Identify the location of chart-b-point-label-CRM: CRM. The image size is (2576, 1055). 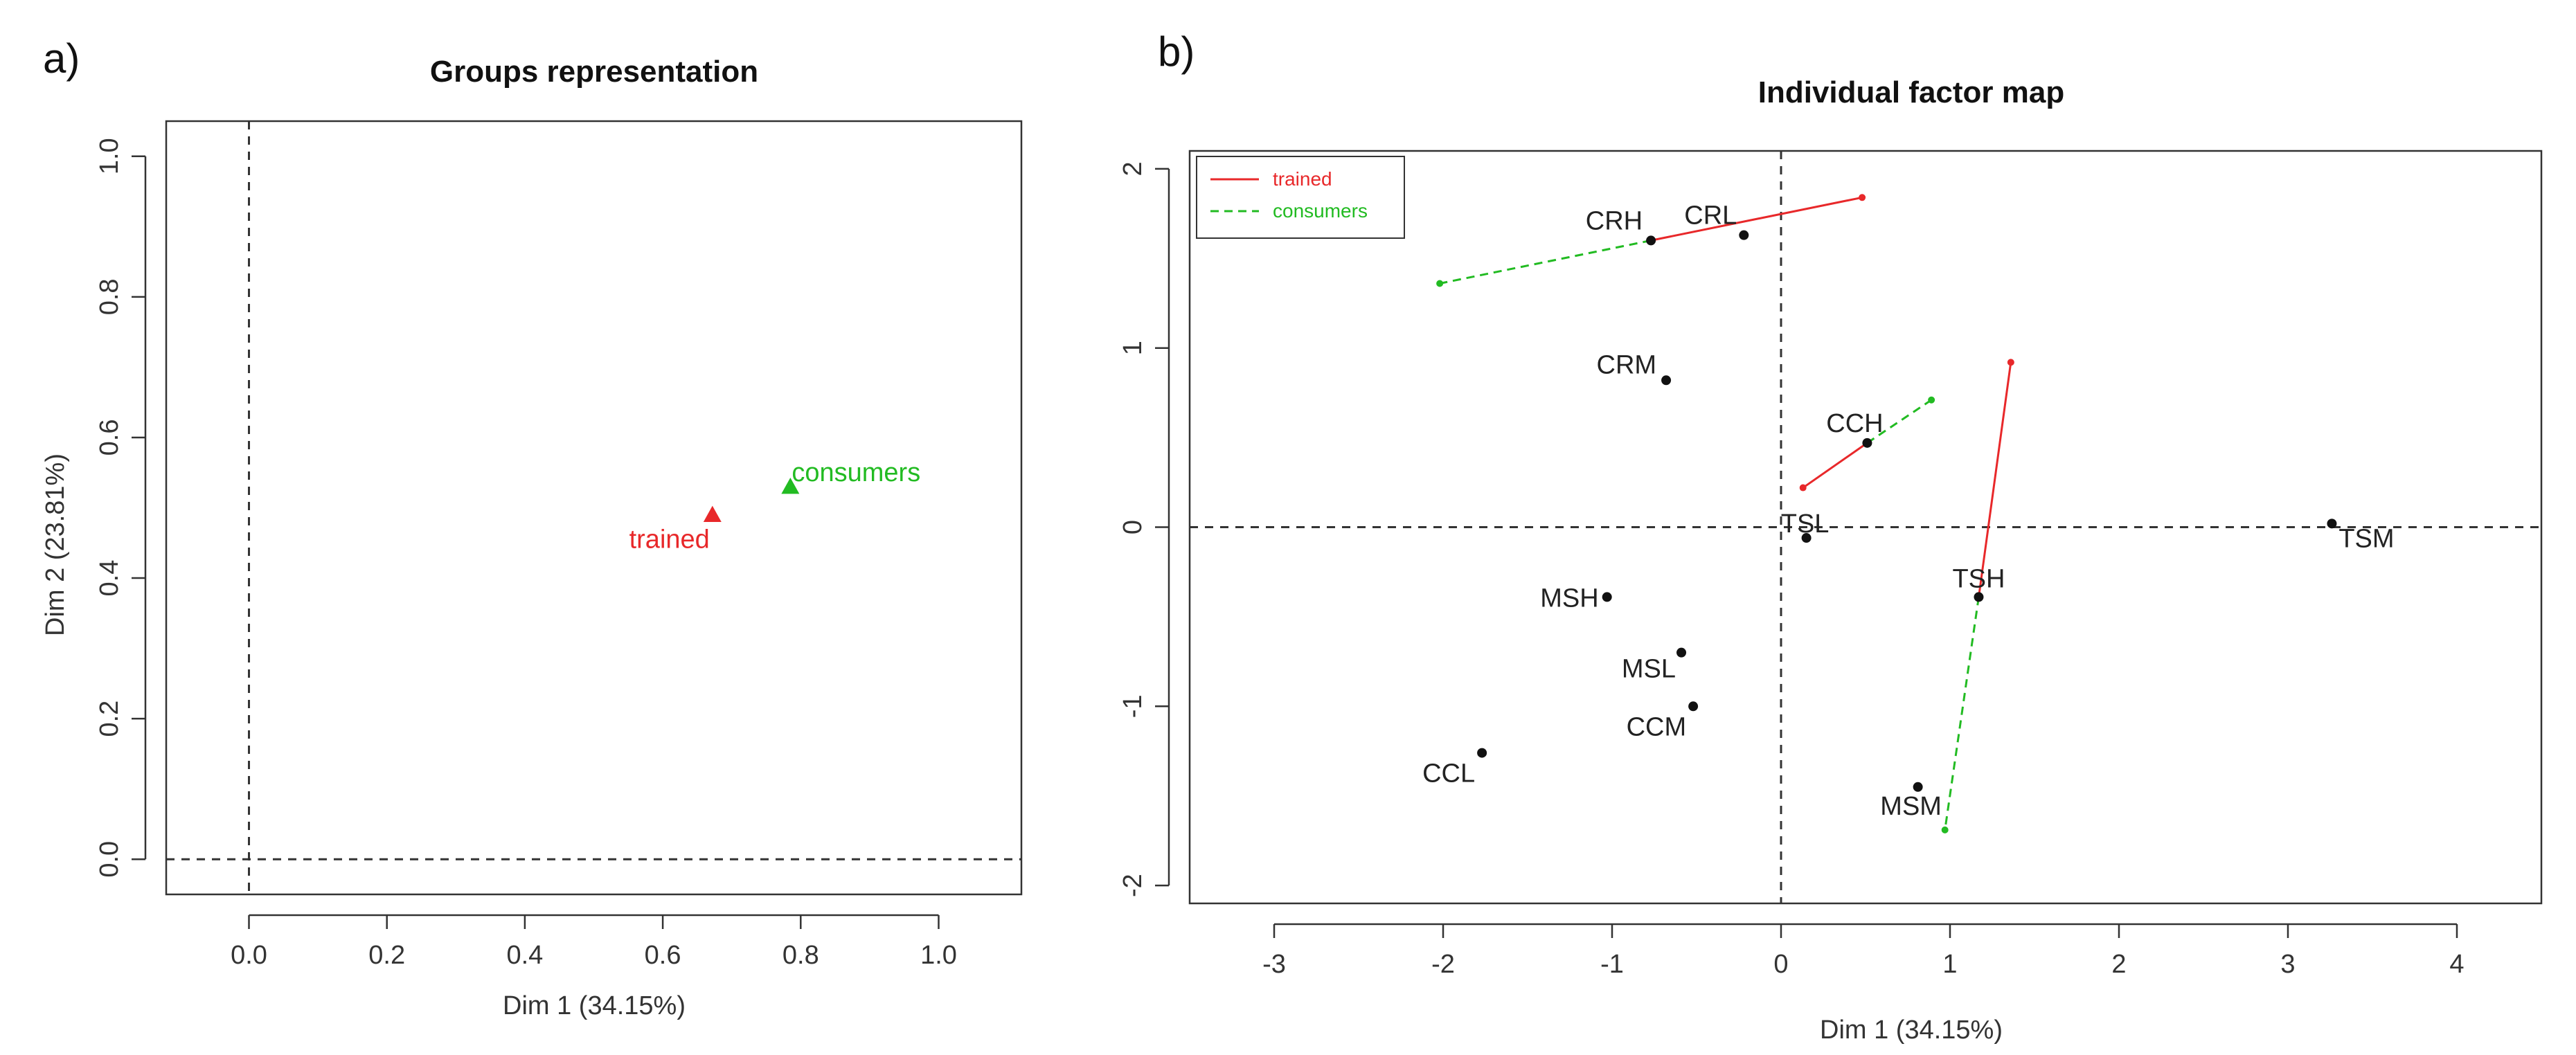
(1627, 365).